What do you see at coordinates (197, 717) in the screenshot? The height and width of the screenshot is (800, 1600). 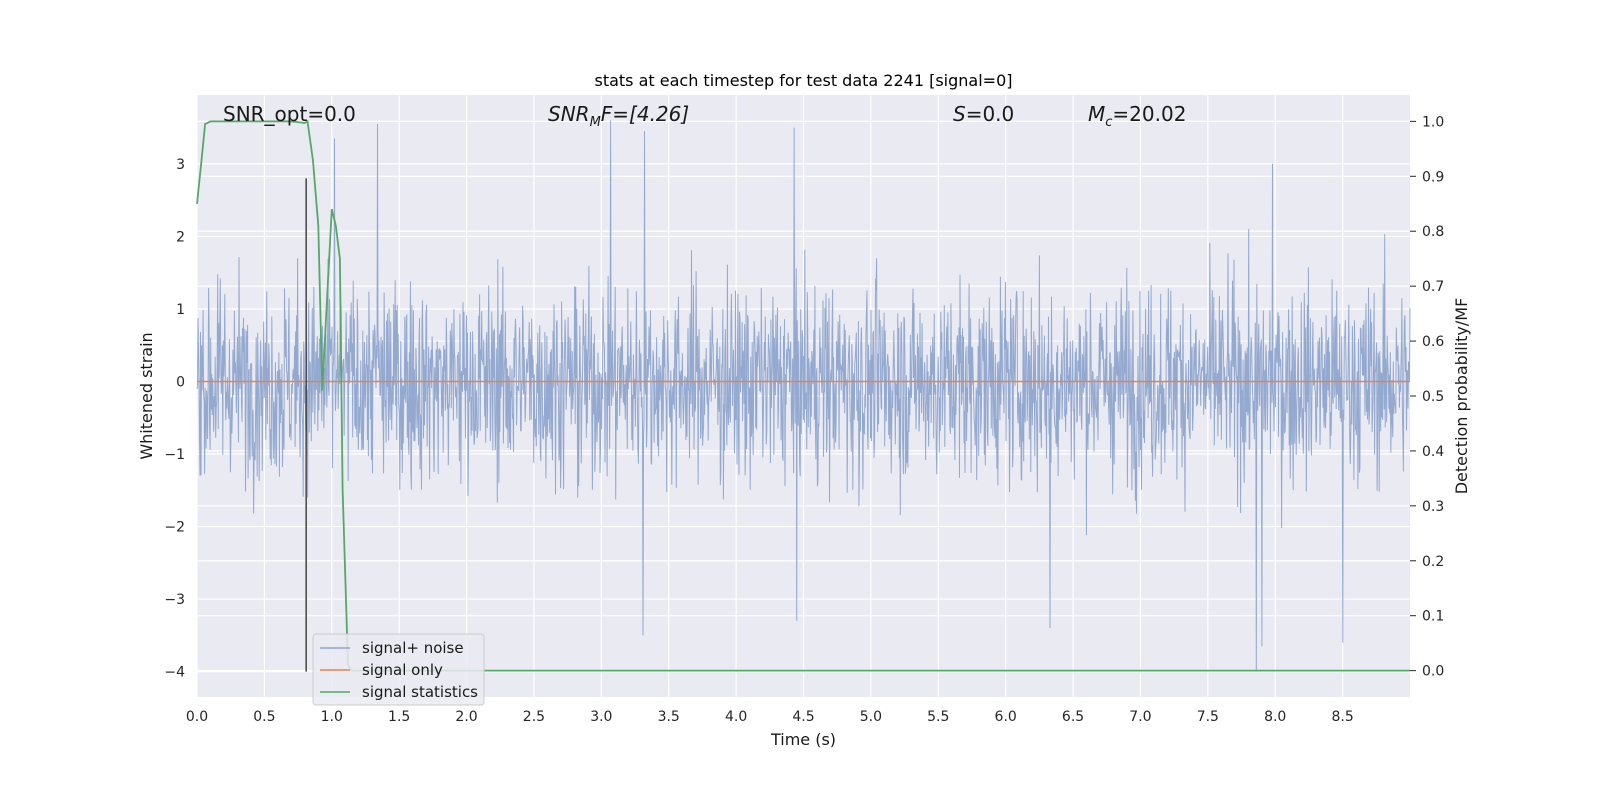 I see `x-tick-label: 0.0` at bounding box center [197, 717].